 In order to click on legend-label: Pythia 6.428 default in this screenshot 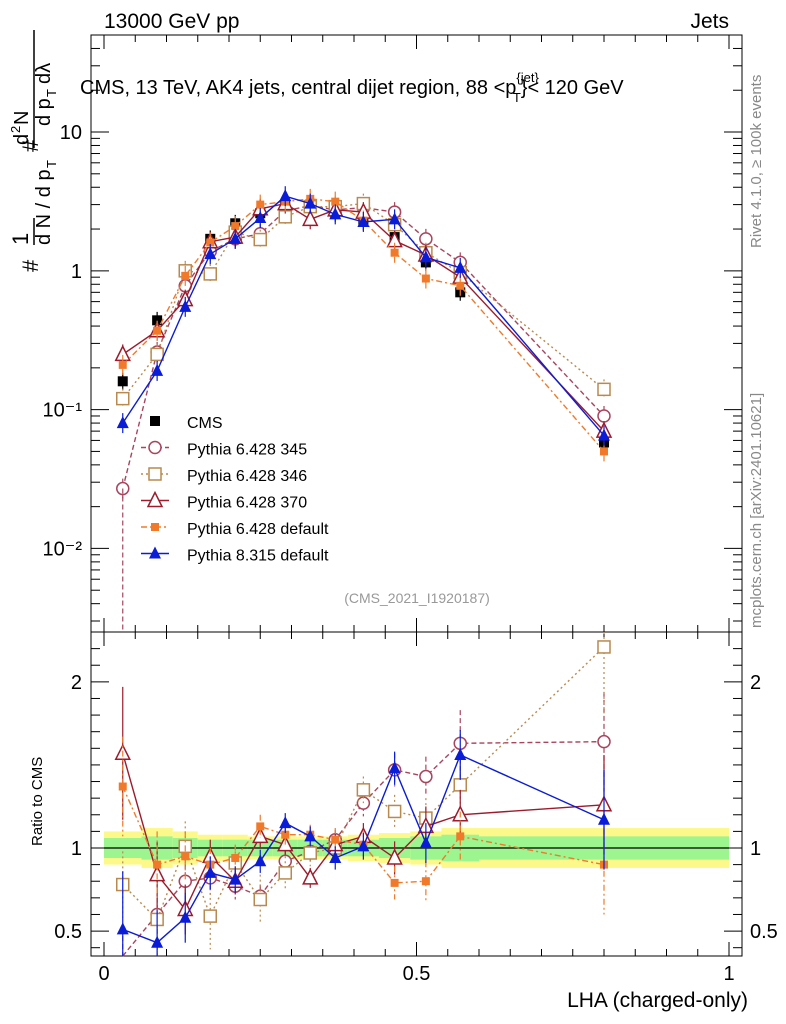, I will do `click(258, 529)`.